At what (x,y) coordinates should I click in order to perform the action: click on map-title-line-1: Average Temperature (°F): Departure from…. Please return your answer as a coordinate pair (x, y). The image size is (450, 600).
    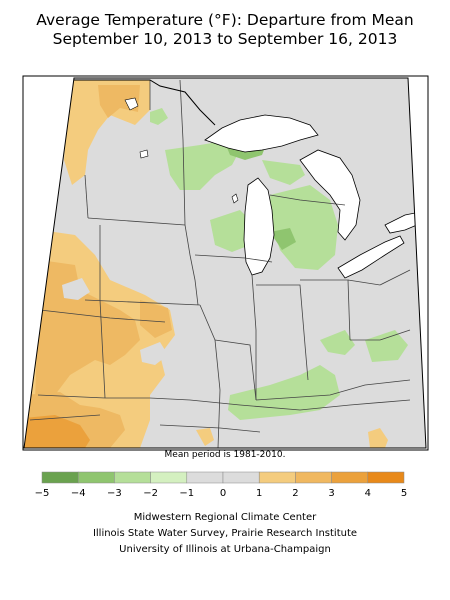
    Looking at the image, I should click on (225, 20).